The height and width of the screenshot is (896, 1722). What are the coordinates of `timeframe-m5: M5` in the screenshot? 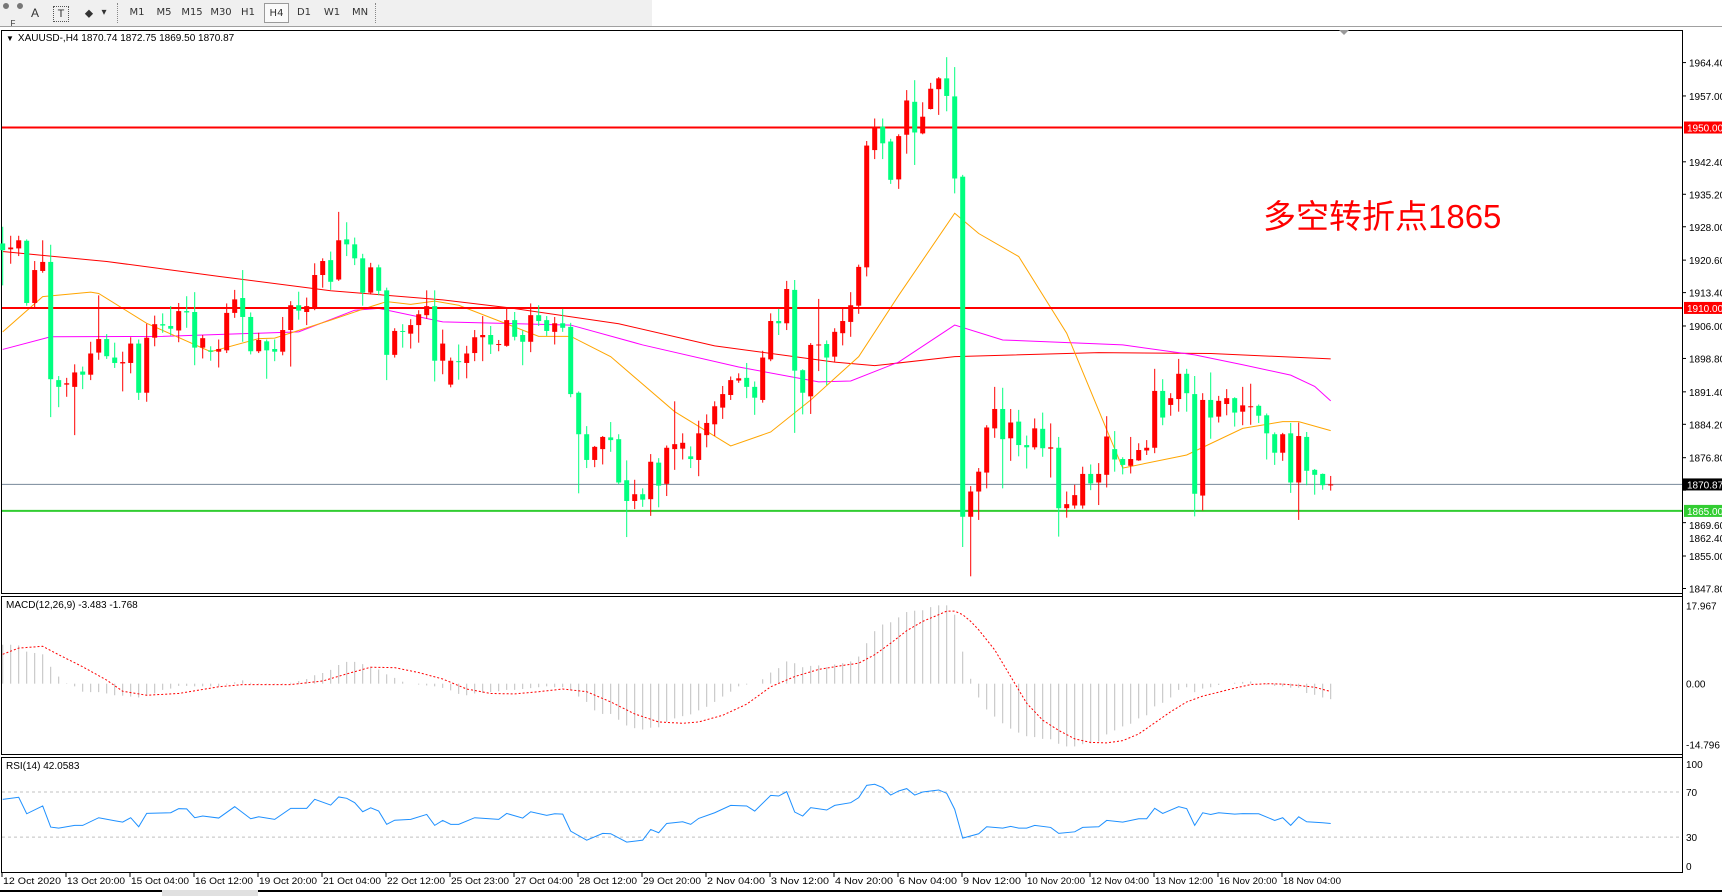 It's located at (164, 12).